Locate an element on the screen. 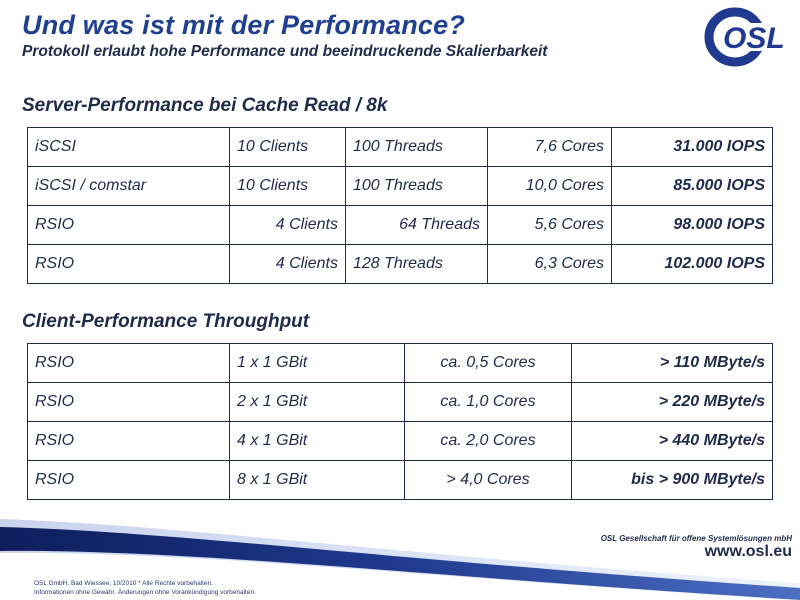 This screenshot has width=800, height=600. protocol-cell: iSCSI / comstar is located at coordinates (128, 186).